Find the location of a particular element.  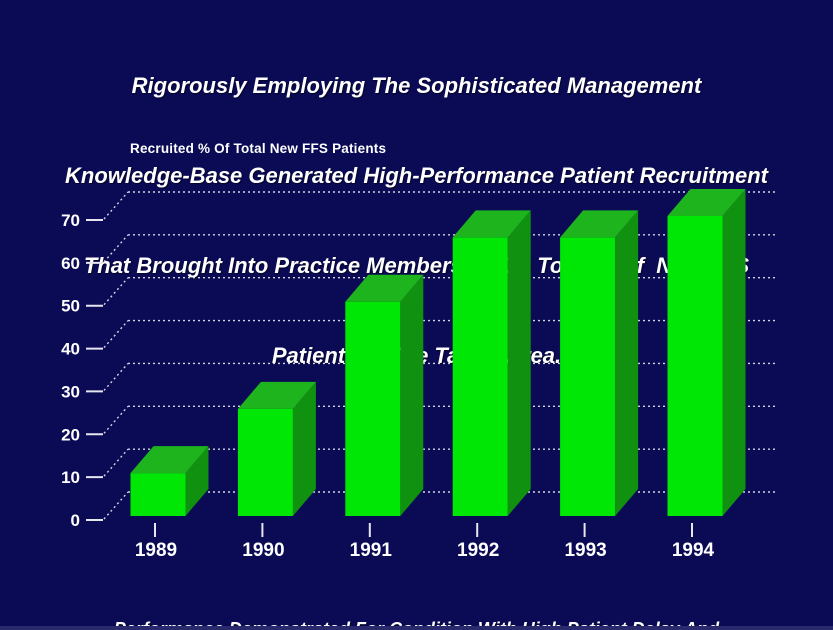

bar-1994-side is located at coordinates (734, 352).